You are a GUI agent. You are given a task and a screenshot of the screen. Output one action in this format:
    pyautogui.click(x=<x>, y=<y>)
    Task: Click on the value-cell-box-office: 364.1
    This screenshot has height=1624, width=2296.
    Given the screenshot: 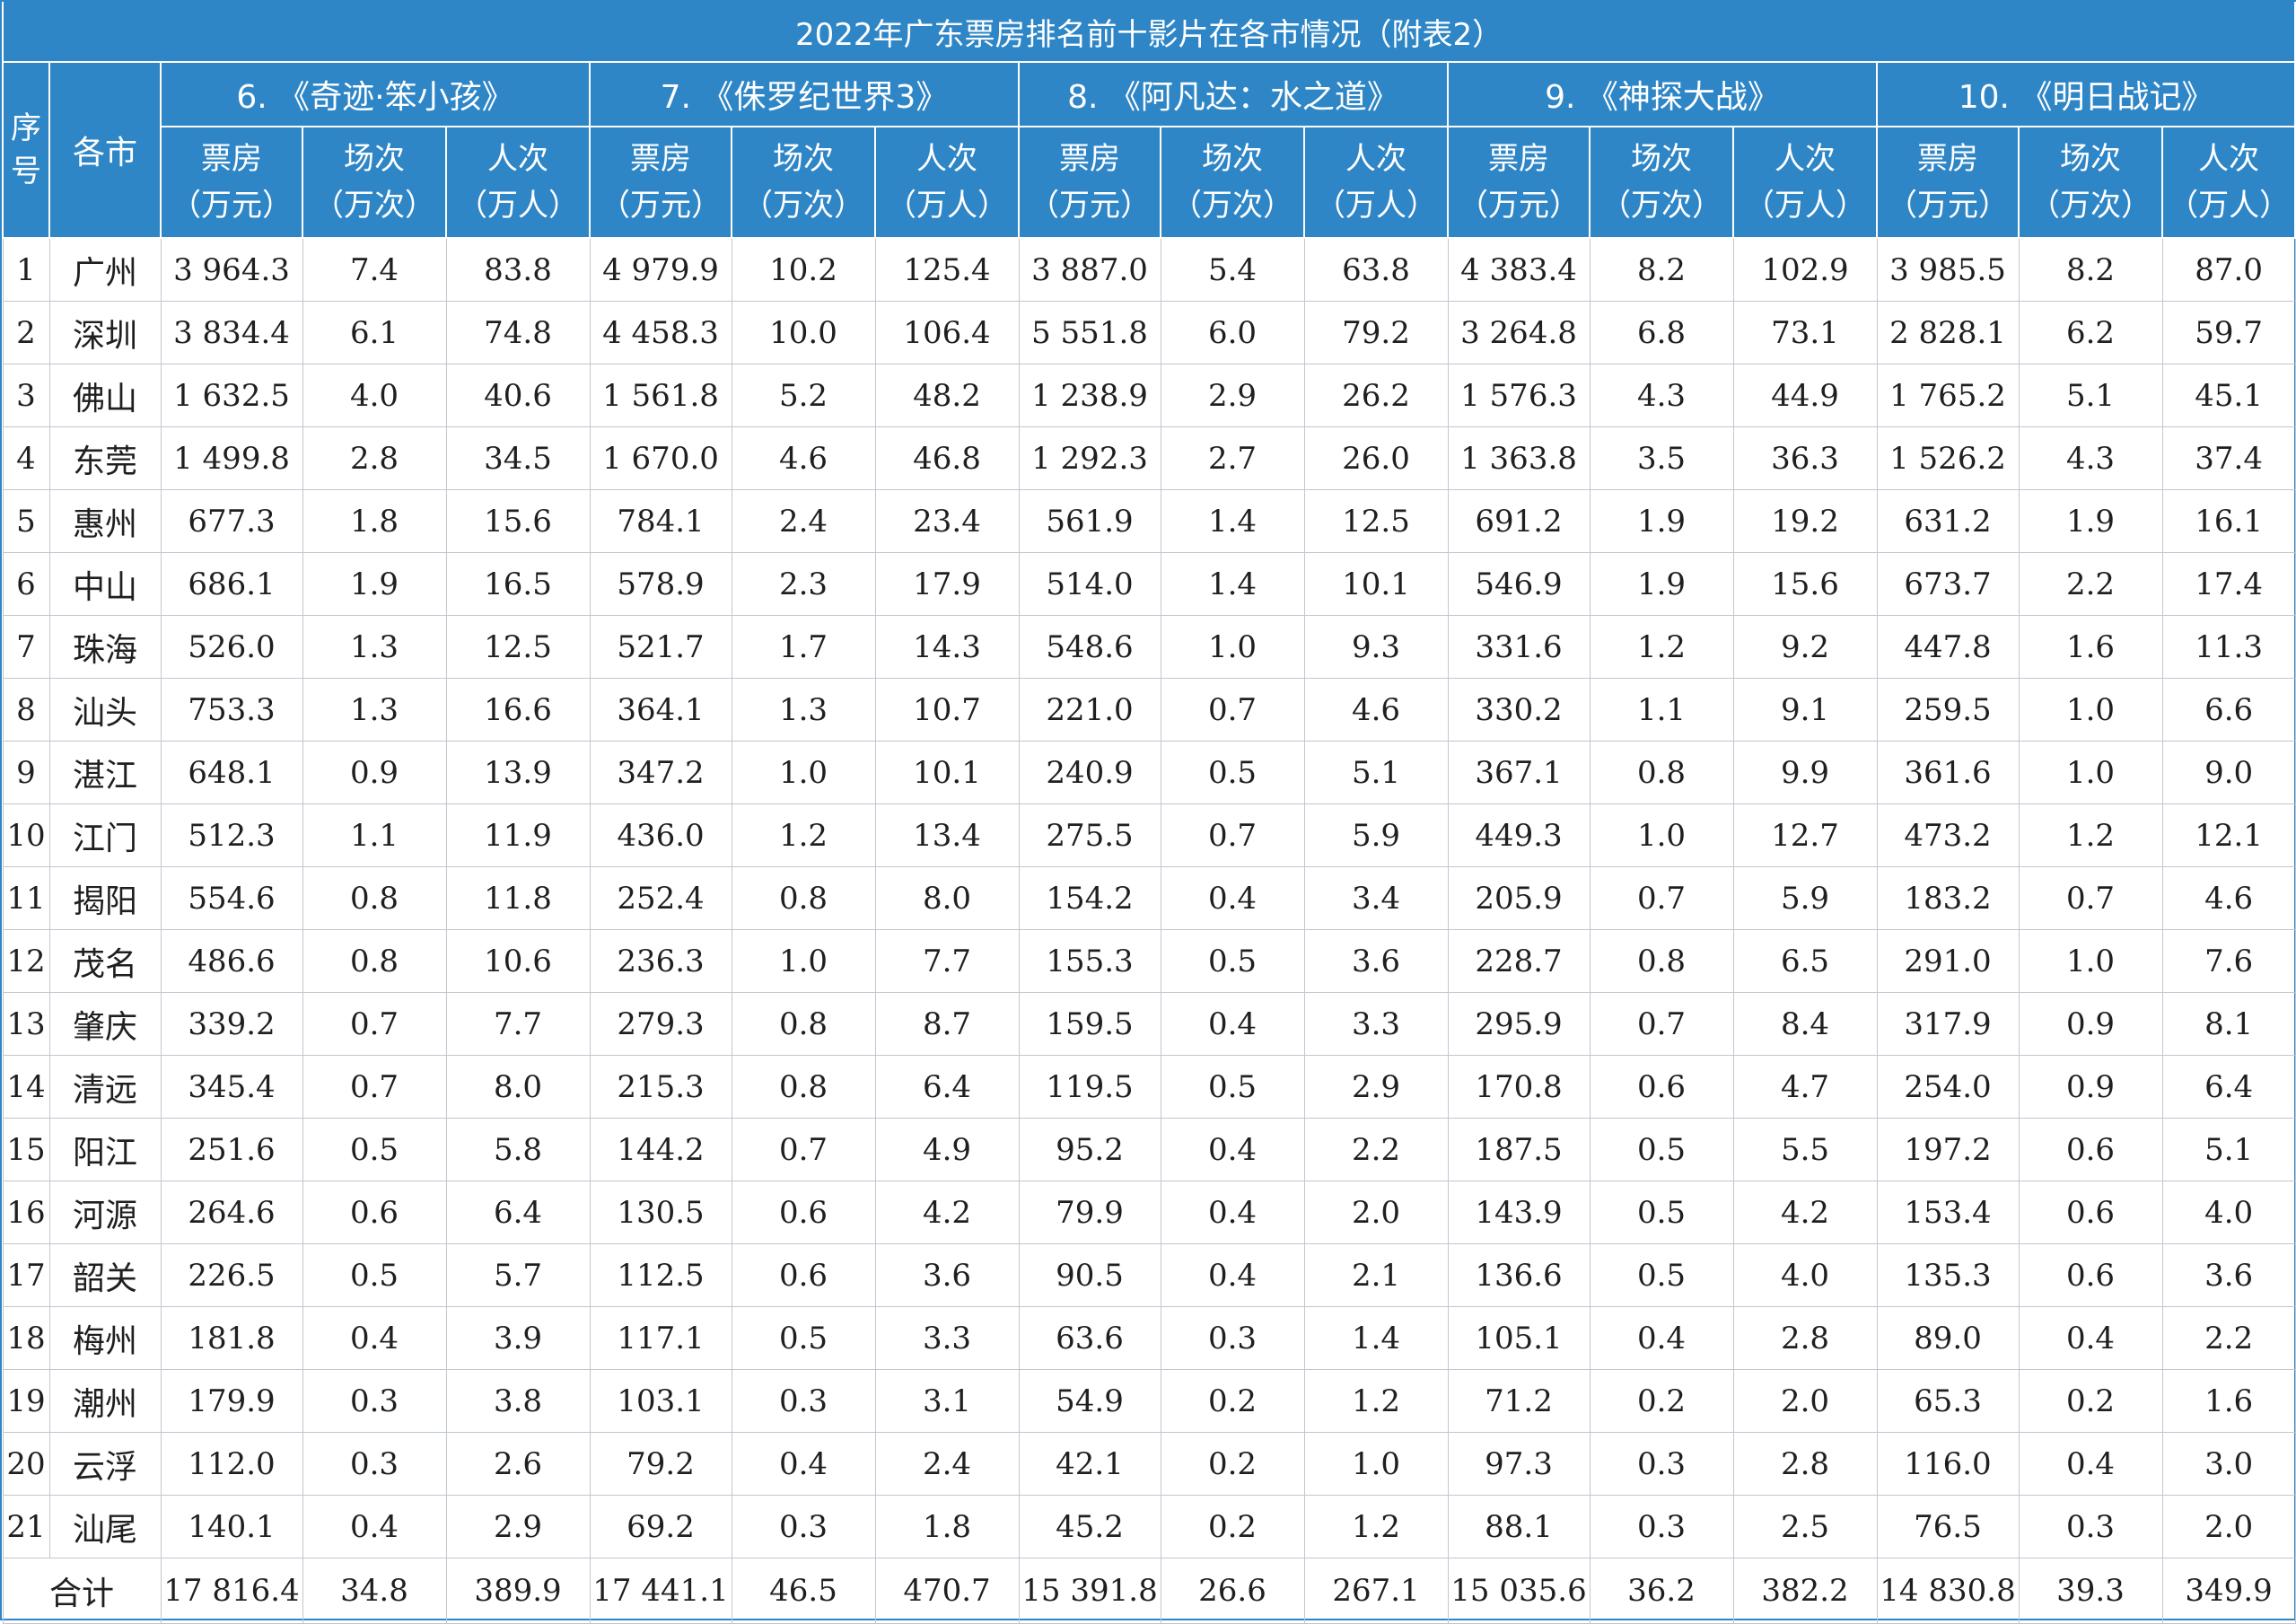 What is the action you would take?
    pyautogui.click(x=660, y=710)
    